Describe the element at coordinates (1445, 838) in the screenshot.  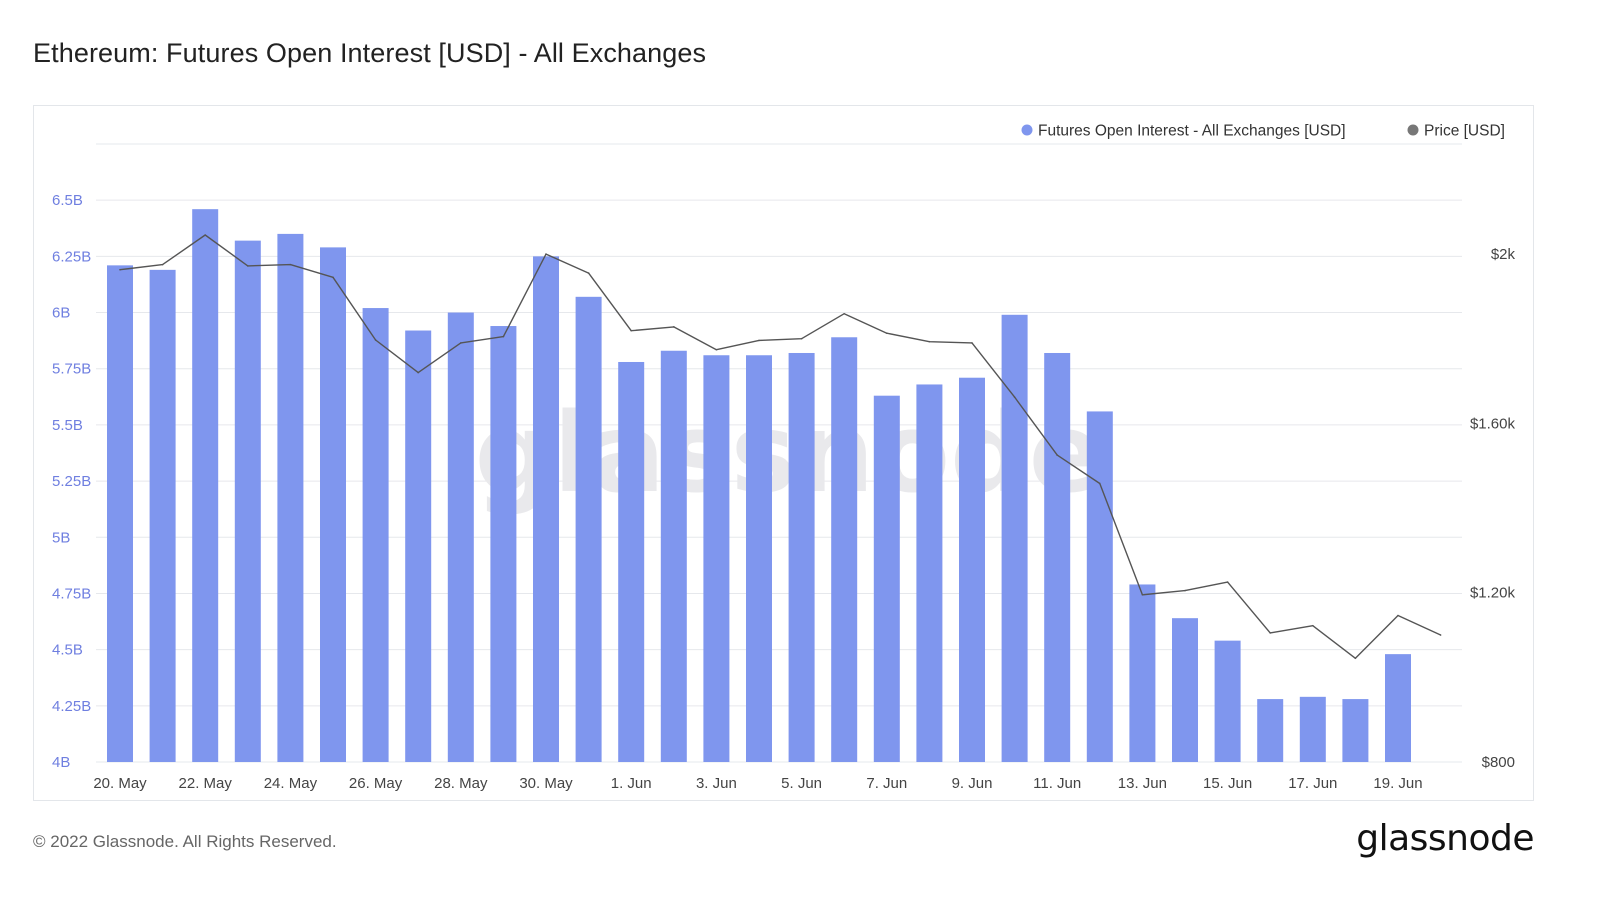
I see `glassnode-logo: glassnode` at that location.